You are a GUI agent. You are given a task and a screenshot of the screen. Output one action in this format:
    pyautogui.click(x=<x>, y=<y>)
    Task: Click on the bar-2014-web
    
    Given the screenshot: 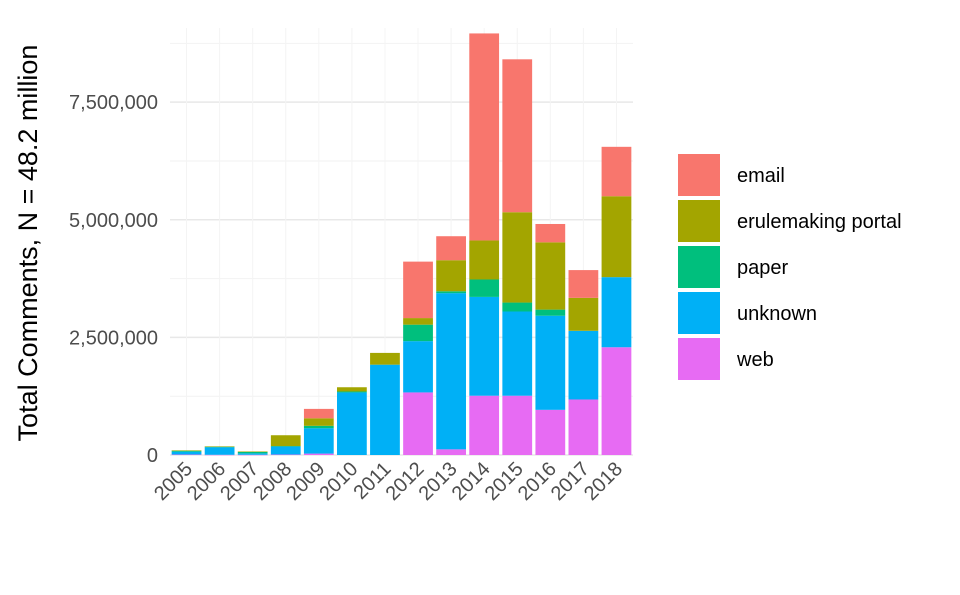 What is the action you would take?
    pyautogui.click(x=484, y=425)
    